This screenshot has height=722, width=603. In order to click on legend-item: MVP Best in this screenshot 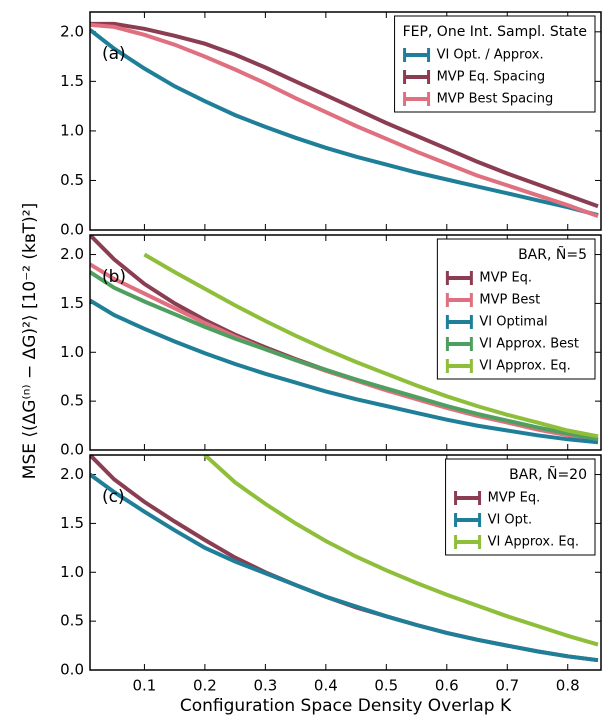, I will do `click(492, 300)`.